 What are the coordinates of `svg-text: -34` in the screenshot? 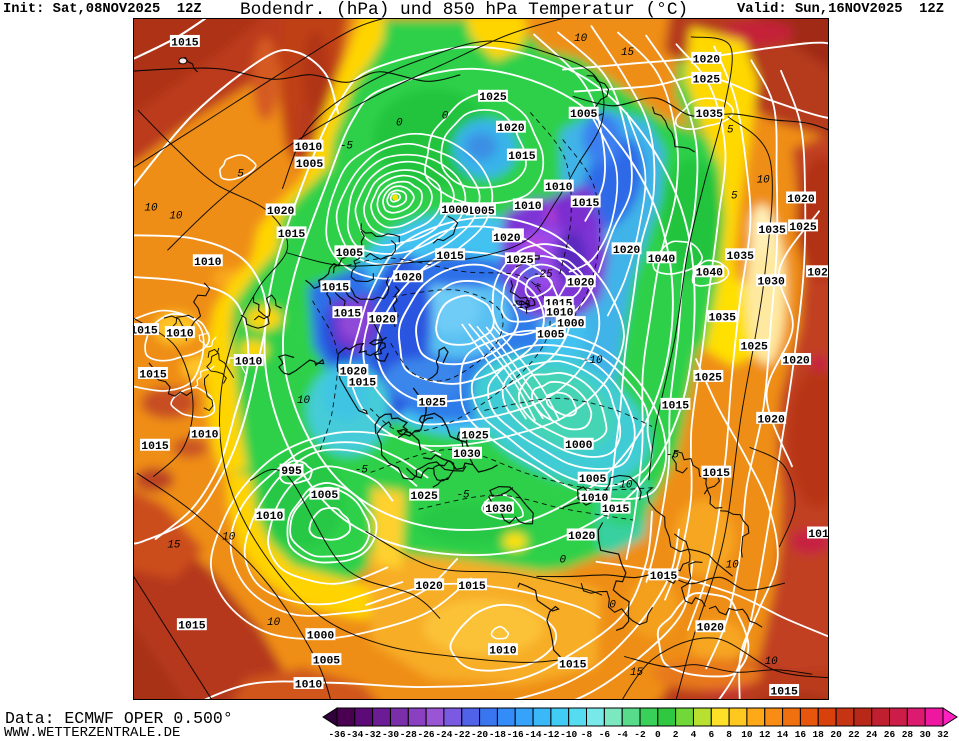 It's located at (354, 734).